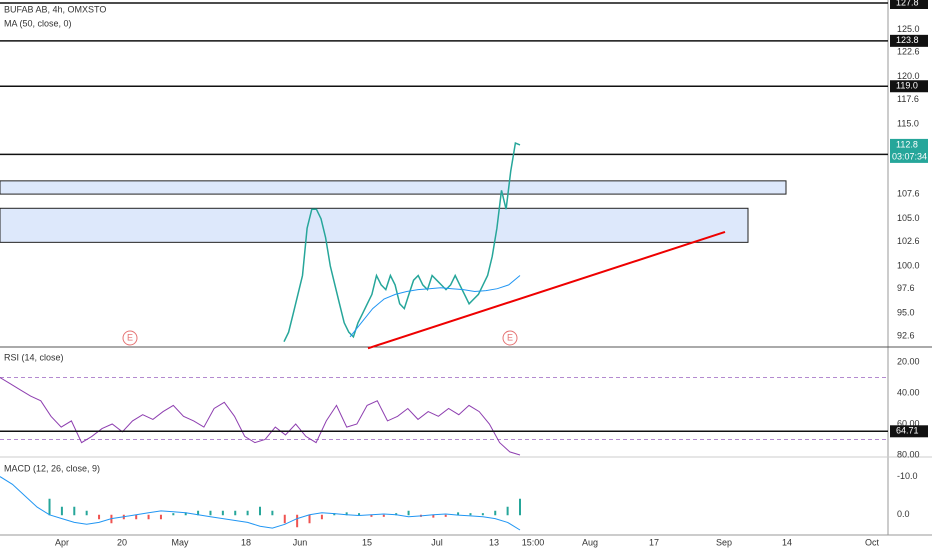 Image resolution: width=932 pixels, height=555 pixels. Describe the element at coordinates (908, 29) in the screenshot. I see `price-tick-label: 125.0` at that location.